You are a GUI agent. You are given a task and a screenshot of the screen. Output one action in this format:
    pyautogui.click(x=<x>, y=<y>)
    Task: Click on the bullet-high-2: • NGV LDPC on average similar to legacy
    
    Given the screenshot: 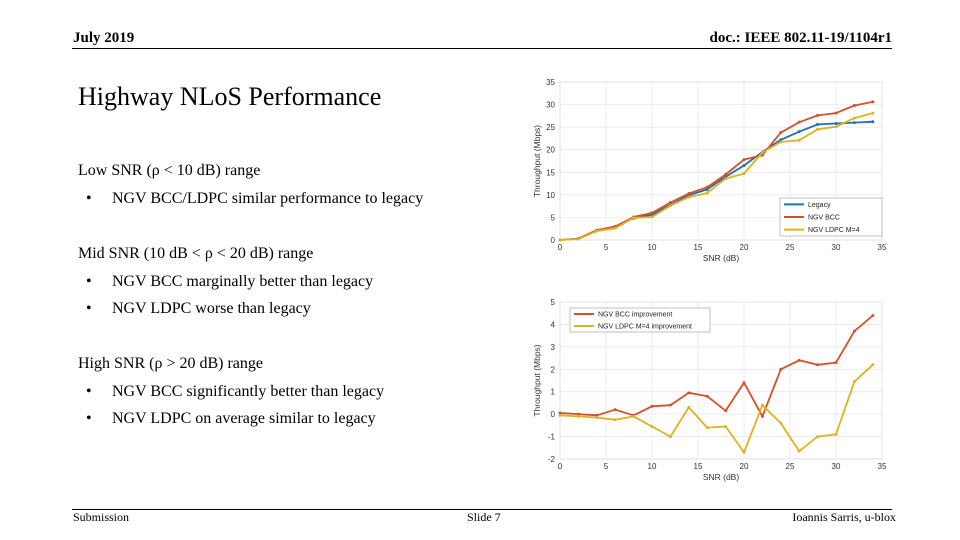 What is the action you would take?
    pyautogui.click(x=231, y=419)
    